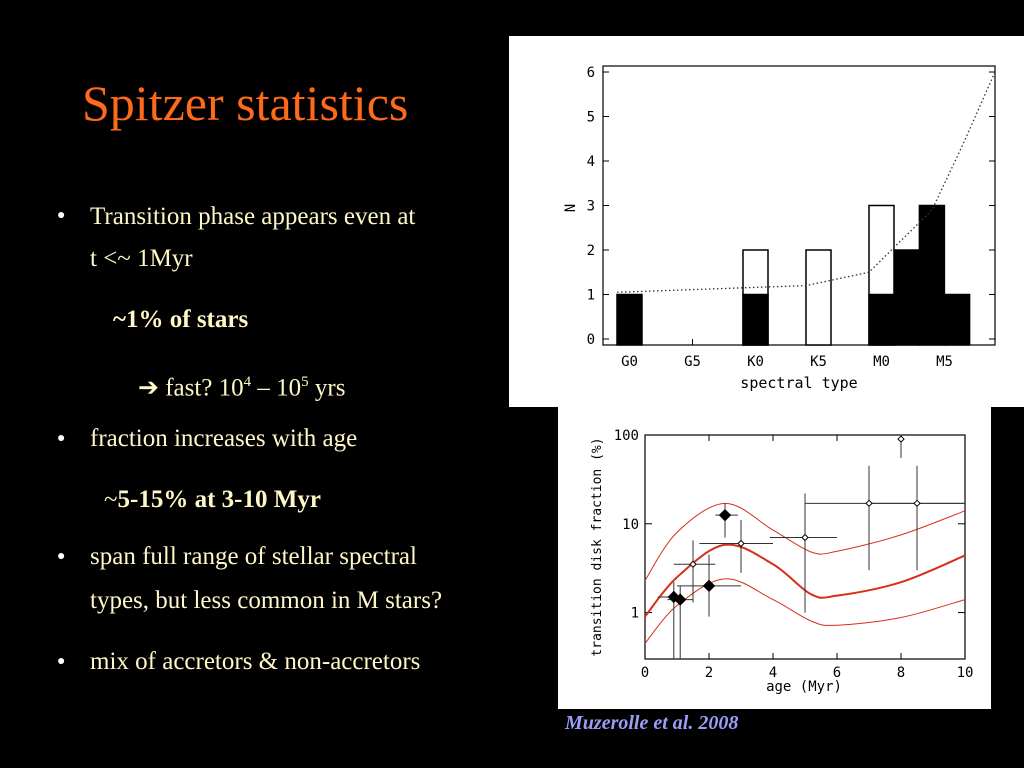 The height and width of the screenshot is (768, 1024). What do you see at coordinates (597, 546) in the screenshot?
I see `y-axis-label: transition disk fraction (%)` at bounding box center [597, 546].